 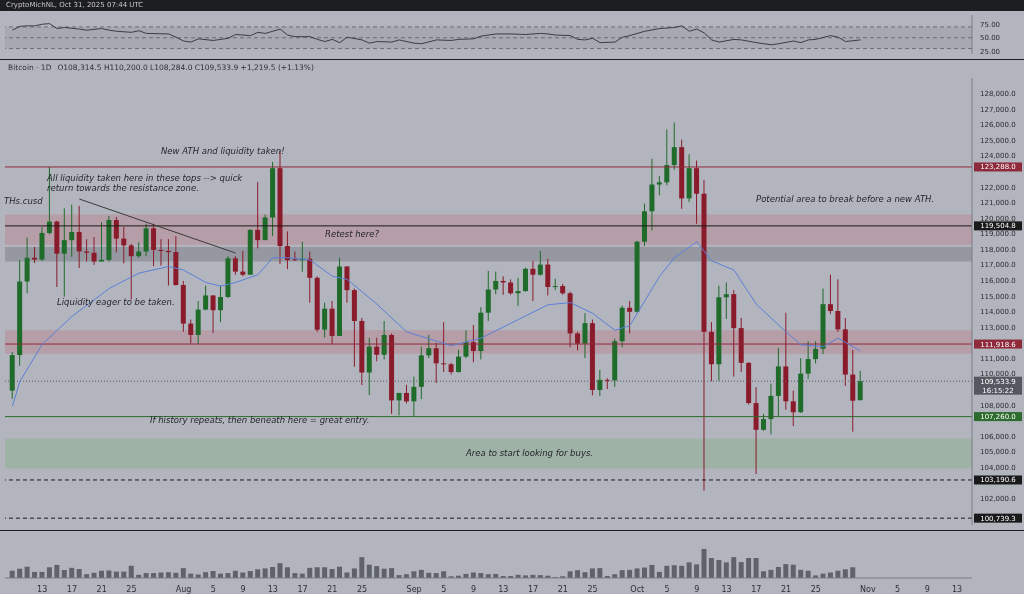 What do you see at coordinates (845, 199) in the screenshot?
I see `annotation: Potential area to break before a new ATH.` at bounding box center [845, 199].